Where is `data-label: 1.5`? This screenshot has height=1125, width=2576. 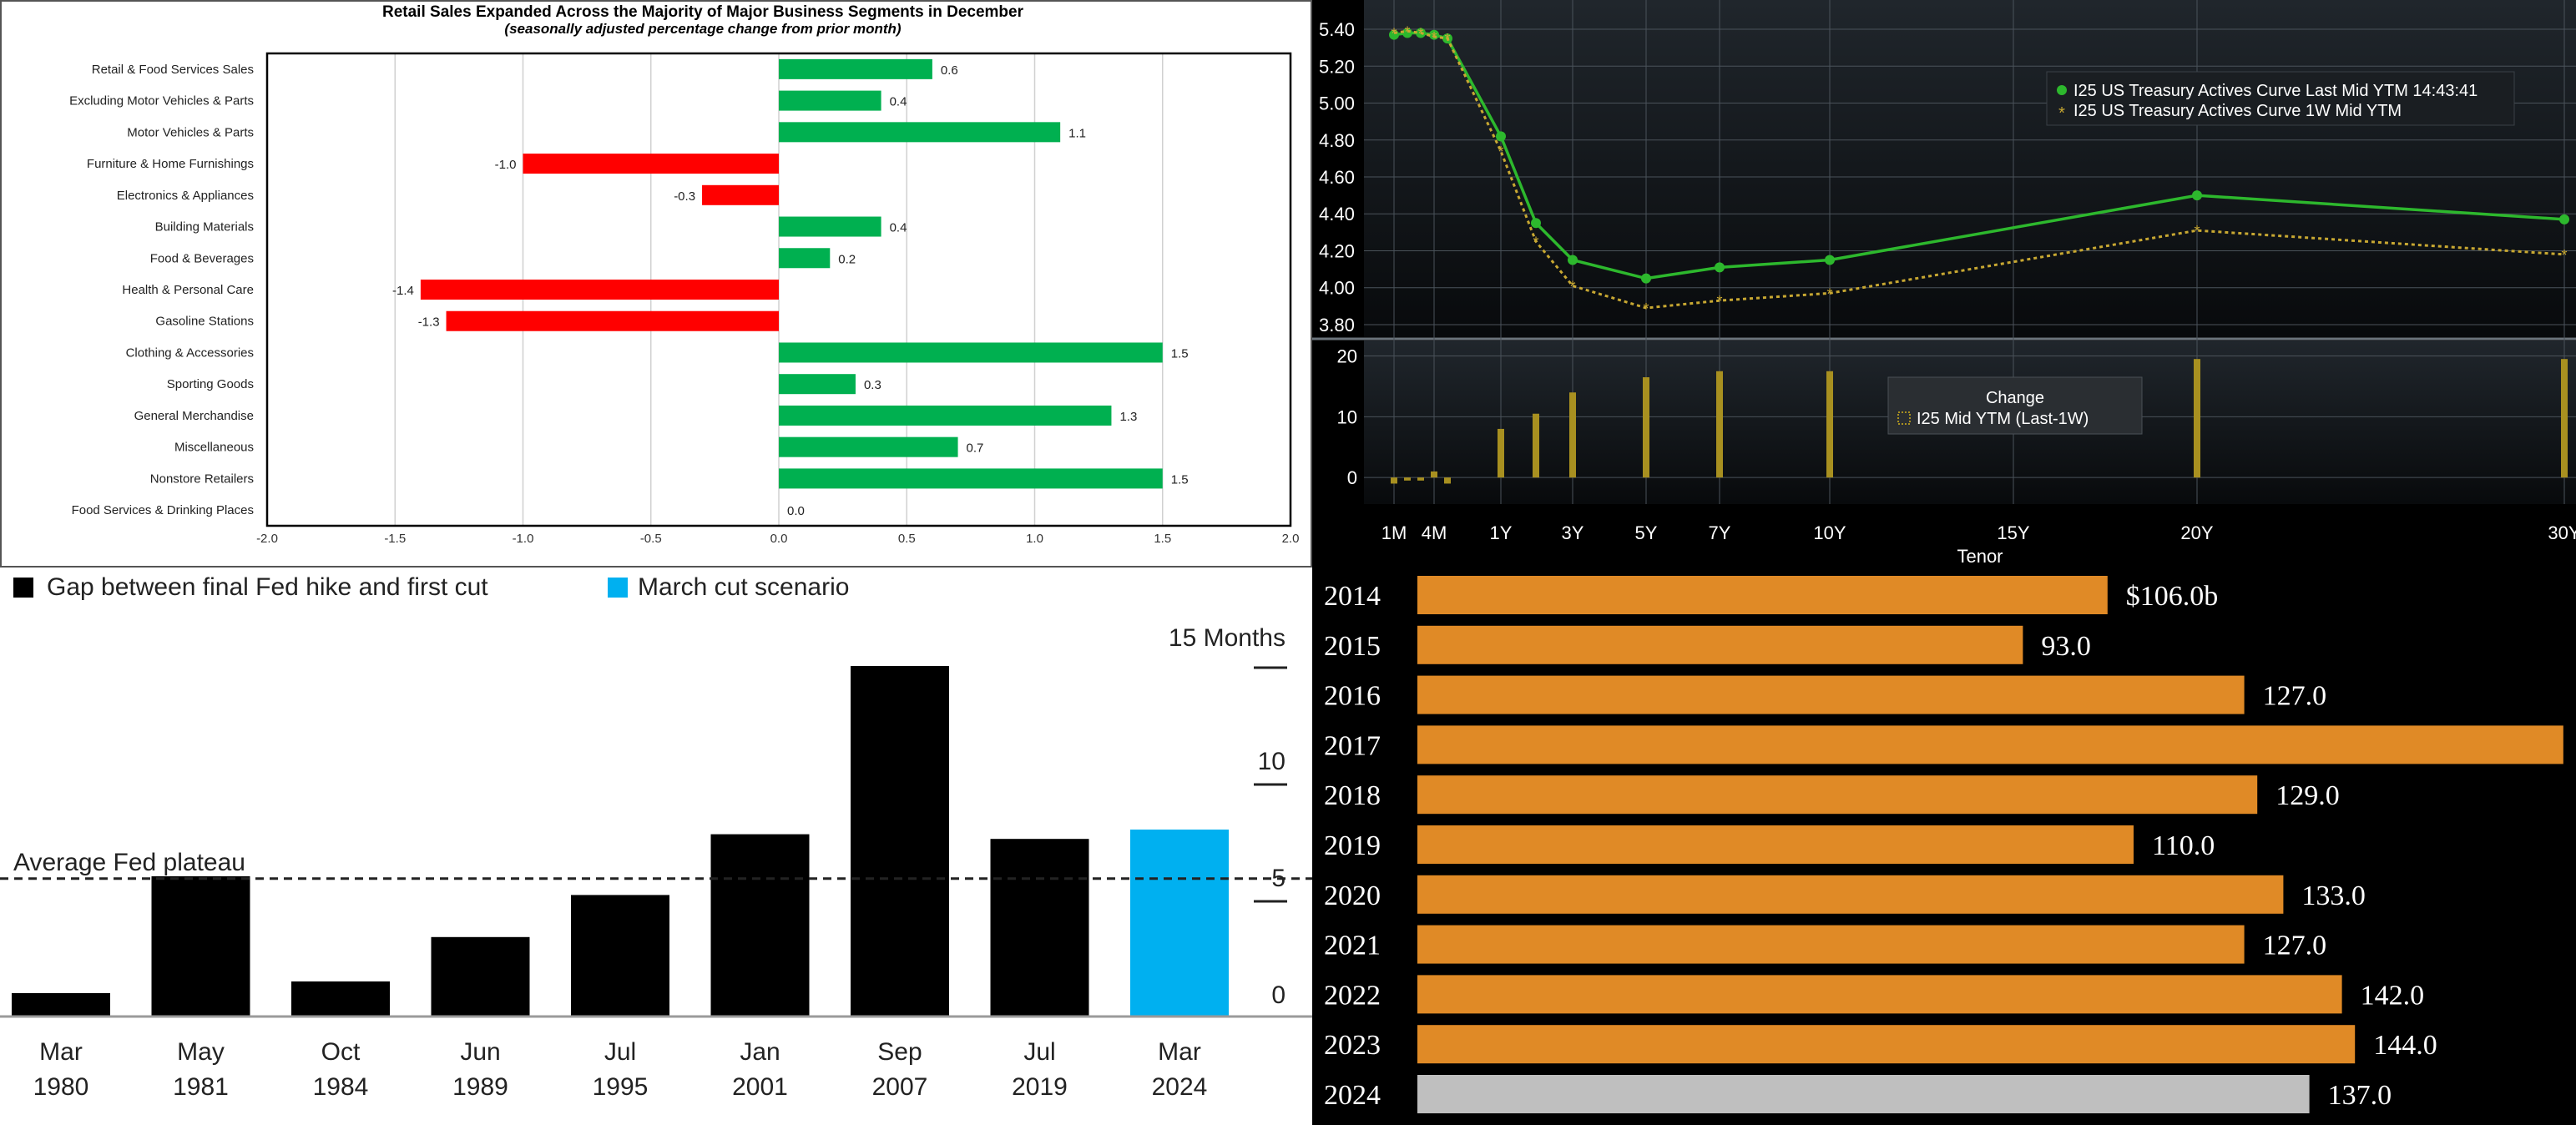
data-label: 1.5 is located at coordinates (1180, 480).